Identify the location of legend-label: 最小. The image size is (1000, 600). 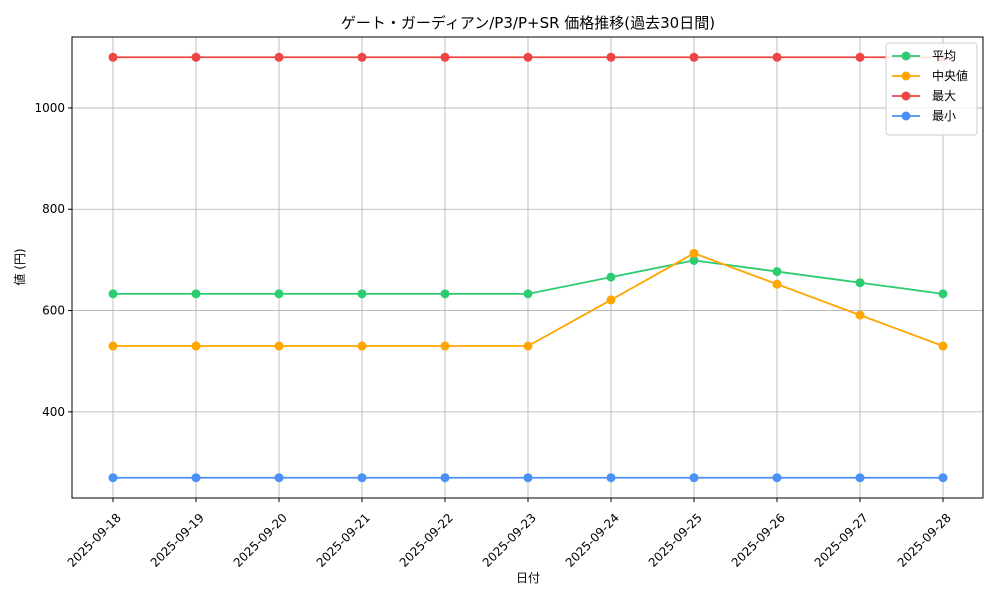
(944, 116).